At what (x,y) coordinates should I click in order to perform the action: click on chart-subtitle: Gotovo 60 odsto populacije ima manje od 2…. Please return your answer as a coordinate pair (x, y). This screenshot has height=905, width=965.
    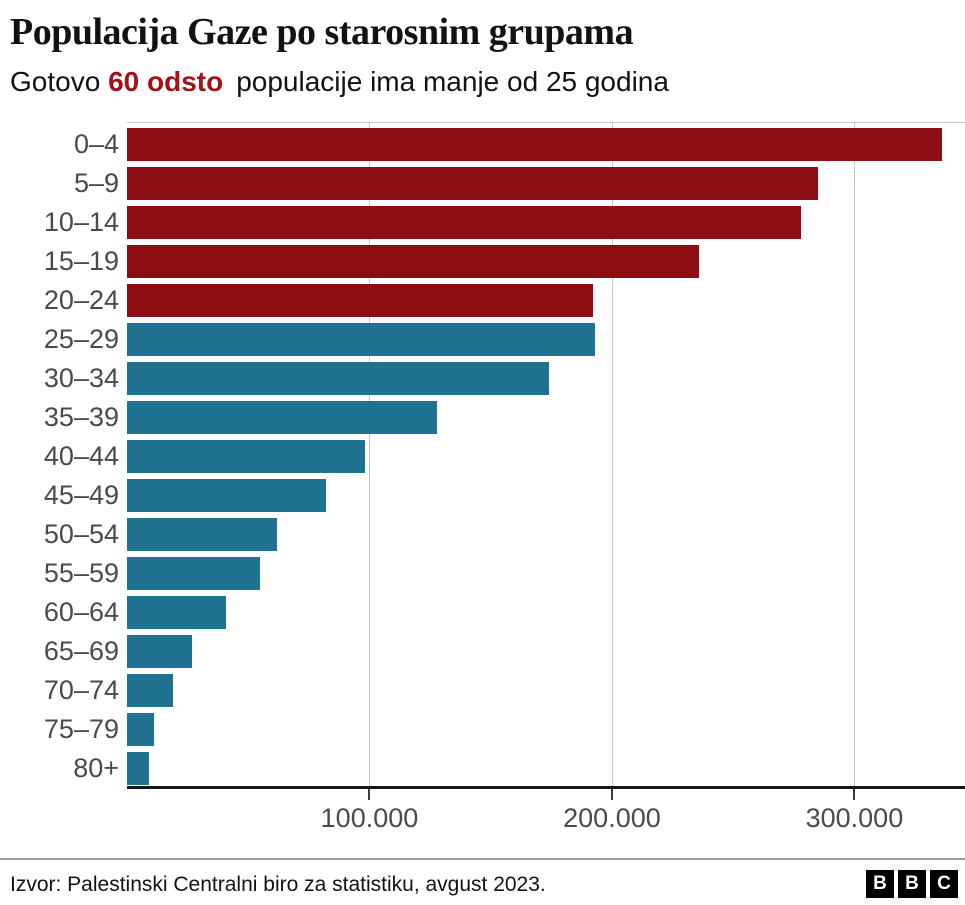
    Looking at the image, I should click on (339, 82).